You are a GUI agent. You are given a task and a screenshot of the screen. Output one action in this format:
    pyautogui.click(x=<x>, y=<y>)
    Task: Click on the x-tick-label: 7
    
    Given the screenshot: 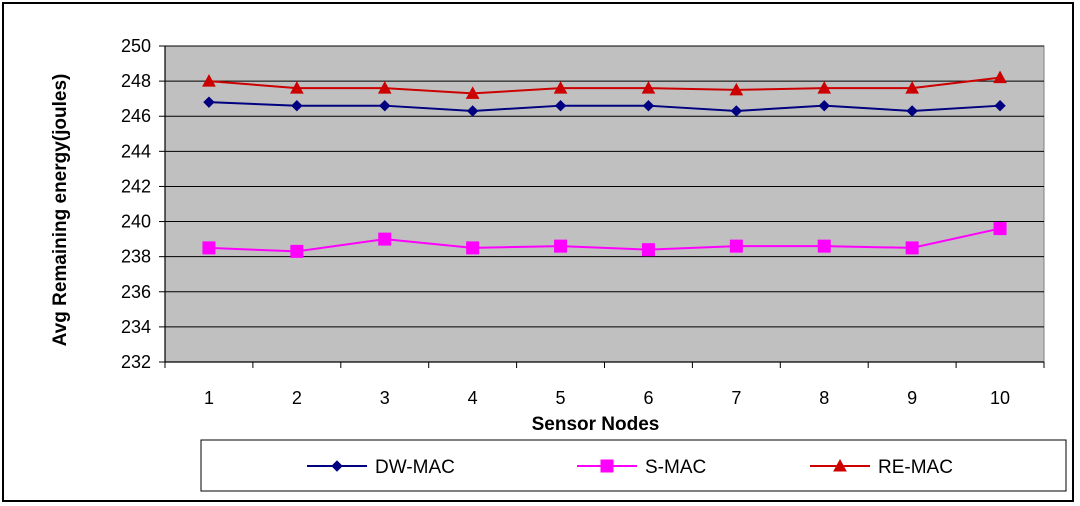 What is the action you would take?
    pyautogui.click(x=736, y=398)
    